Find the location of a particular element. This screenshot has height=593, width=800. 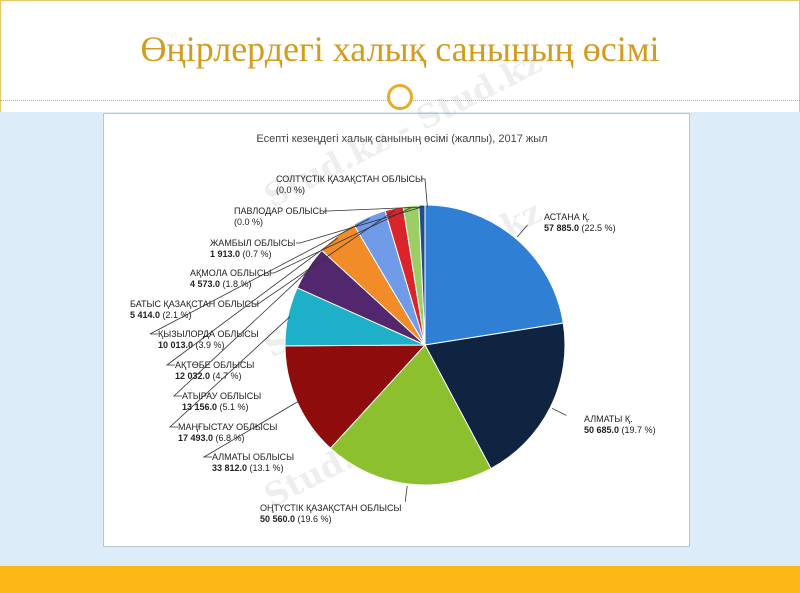

slice-value: 33 812.0 is located at coordinates (231, 468).